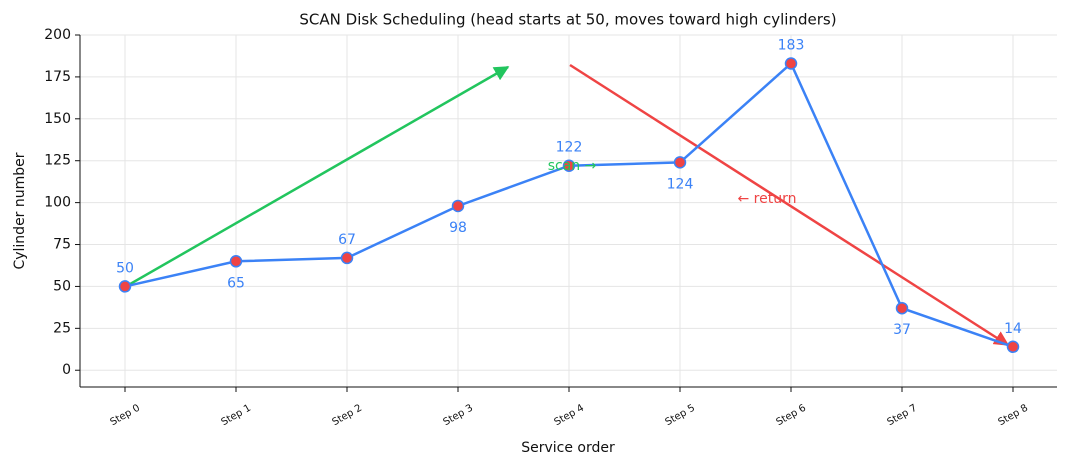  Describe the element at coordinates (125, 416) in the screenshot. I see `x-tick-label: Step 0` at that location.